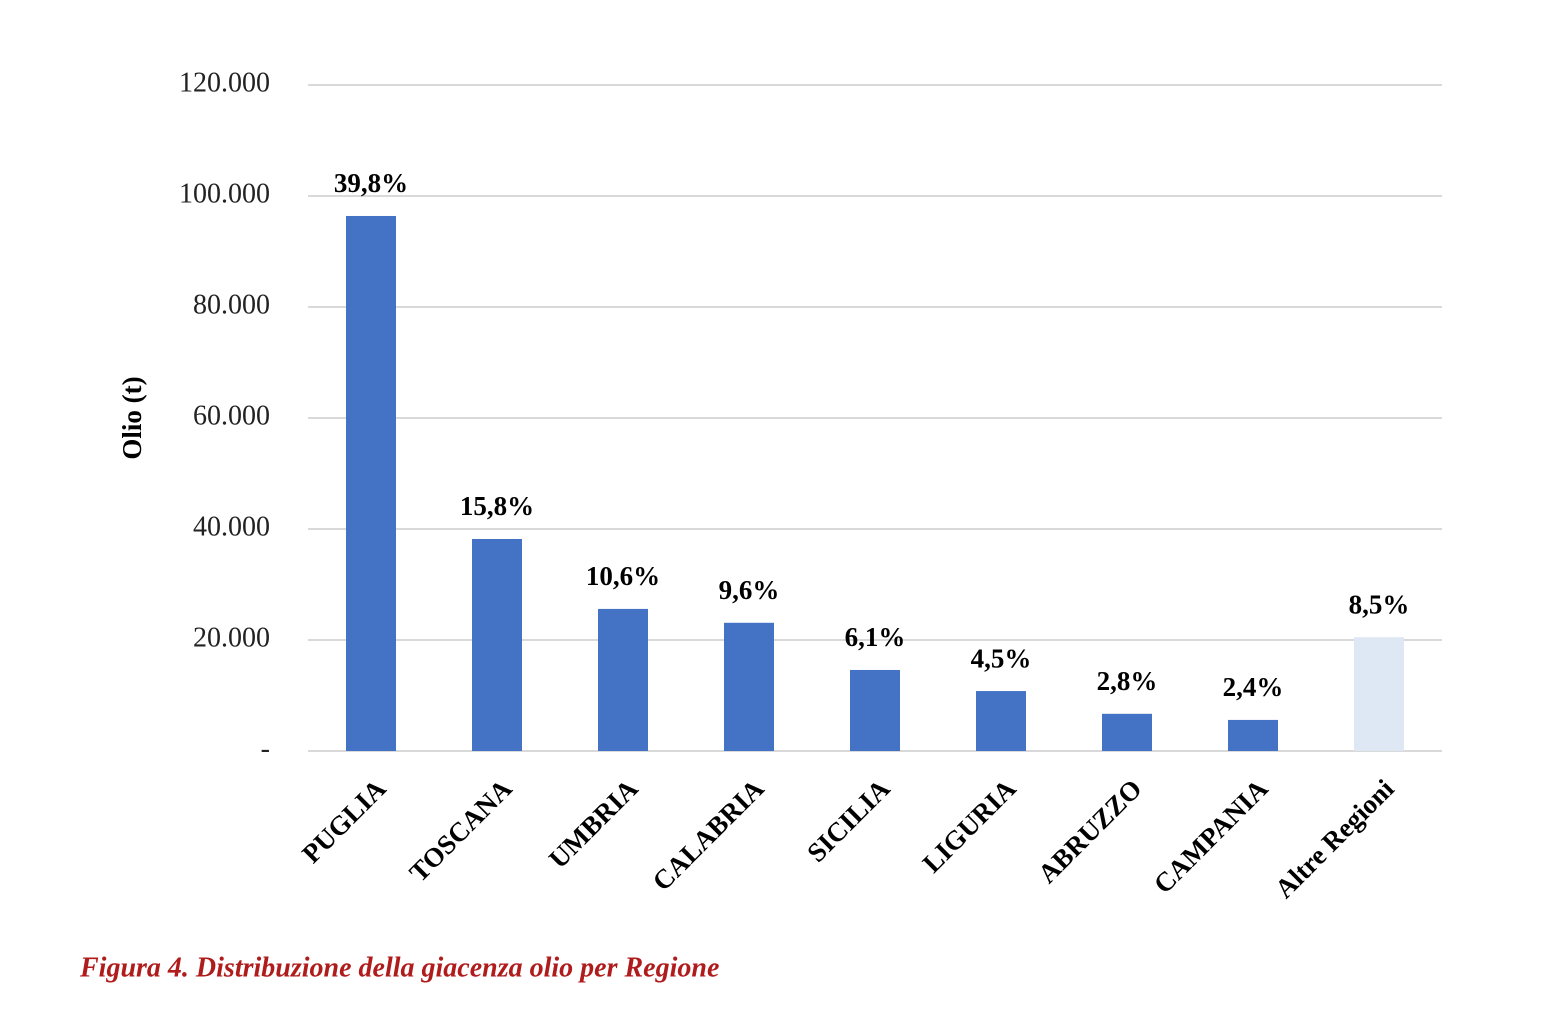  Describe the element at coordinates (1090, 831) in the screenshot. I see `x-tick-label: ABRUZZO` at that location.